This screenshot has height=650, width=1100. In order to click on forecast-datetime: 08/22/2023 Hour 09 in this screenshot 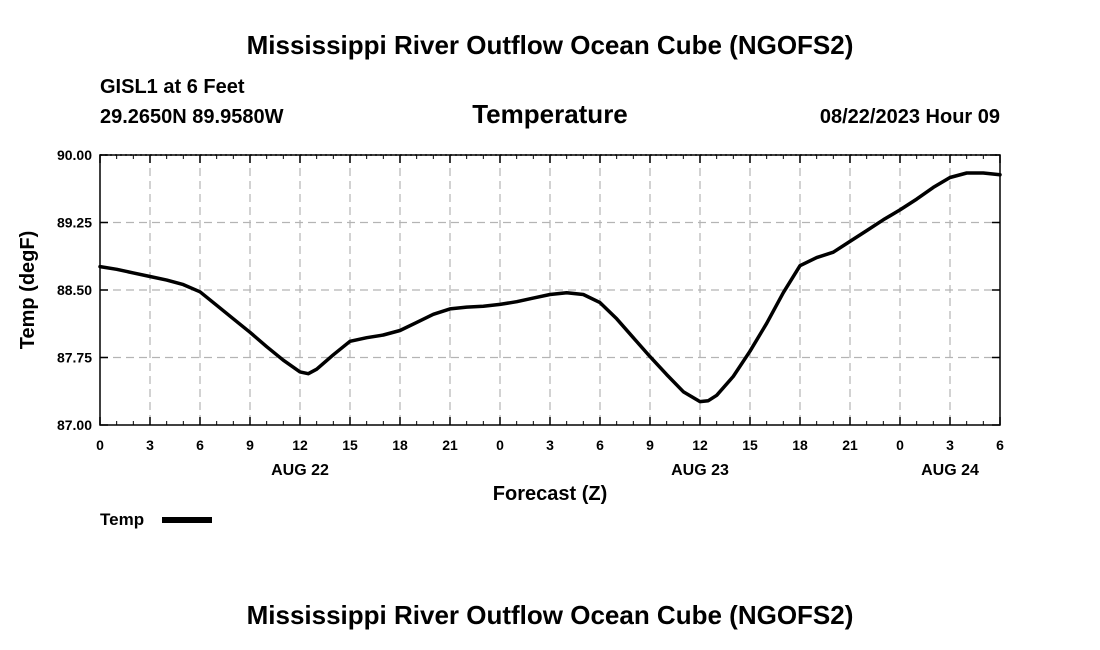, I will do `click(909, 117)`.